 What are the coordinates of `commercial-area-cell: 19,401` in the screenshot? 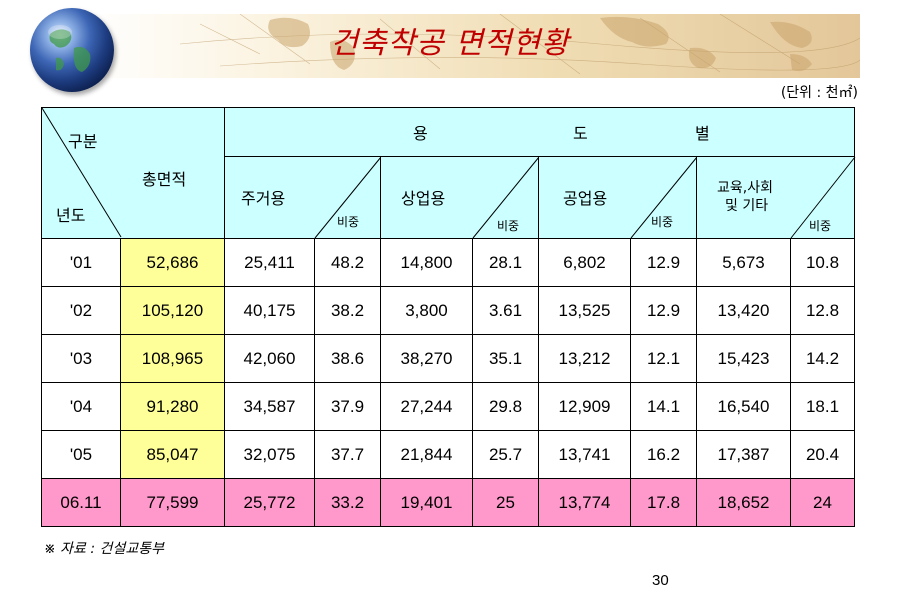 It's located at (426, 502).